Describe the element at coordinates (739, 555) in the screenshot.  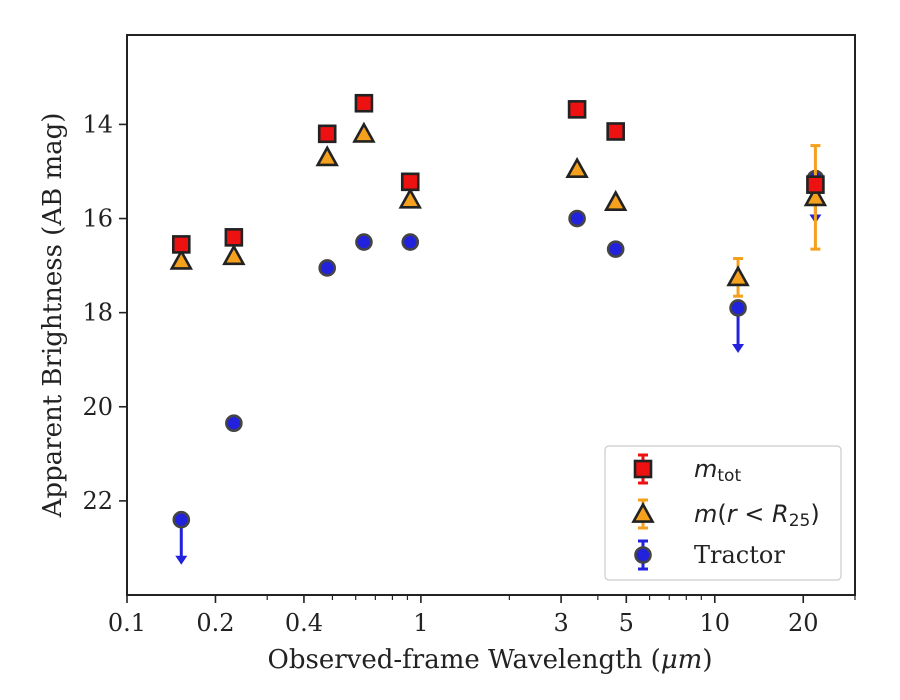
I see `legend-label-tractor: Tractor` at that location.